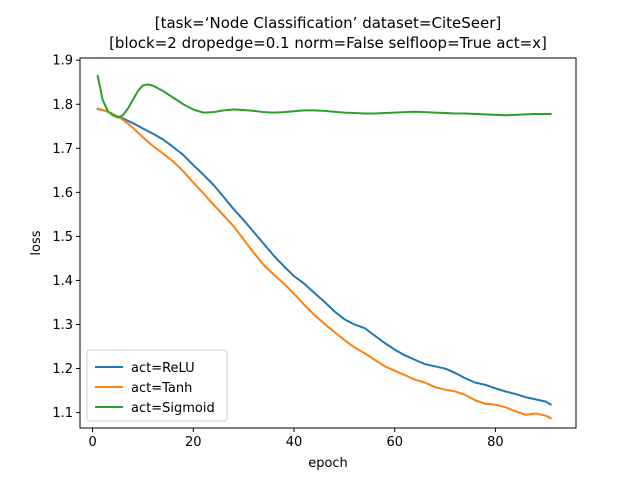 The width and height of the screenshot is (640, 480). I want to click on x-tick-label: 20, so click(193, 442).